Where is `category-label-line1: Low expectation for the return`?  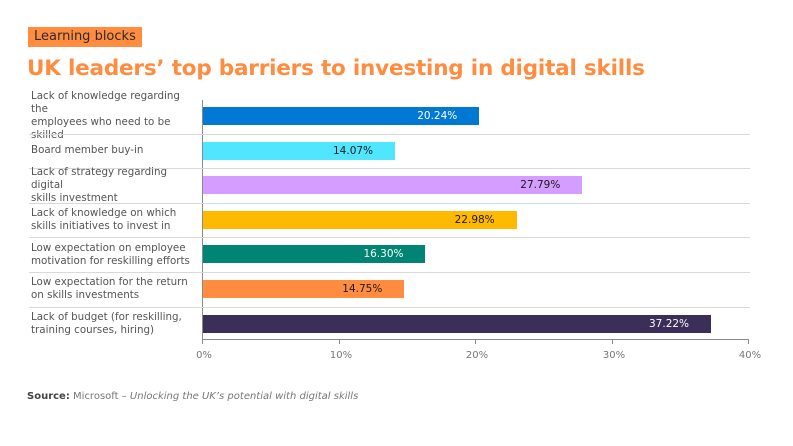
category-label-line1: Low expectation for the return is located at coordinates (109, 282).